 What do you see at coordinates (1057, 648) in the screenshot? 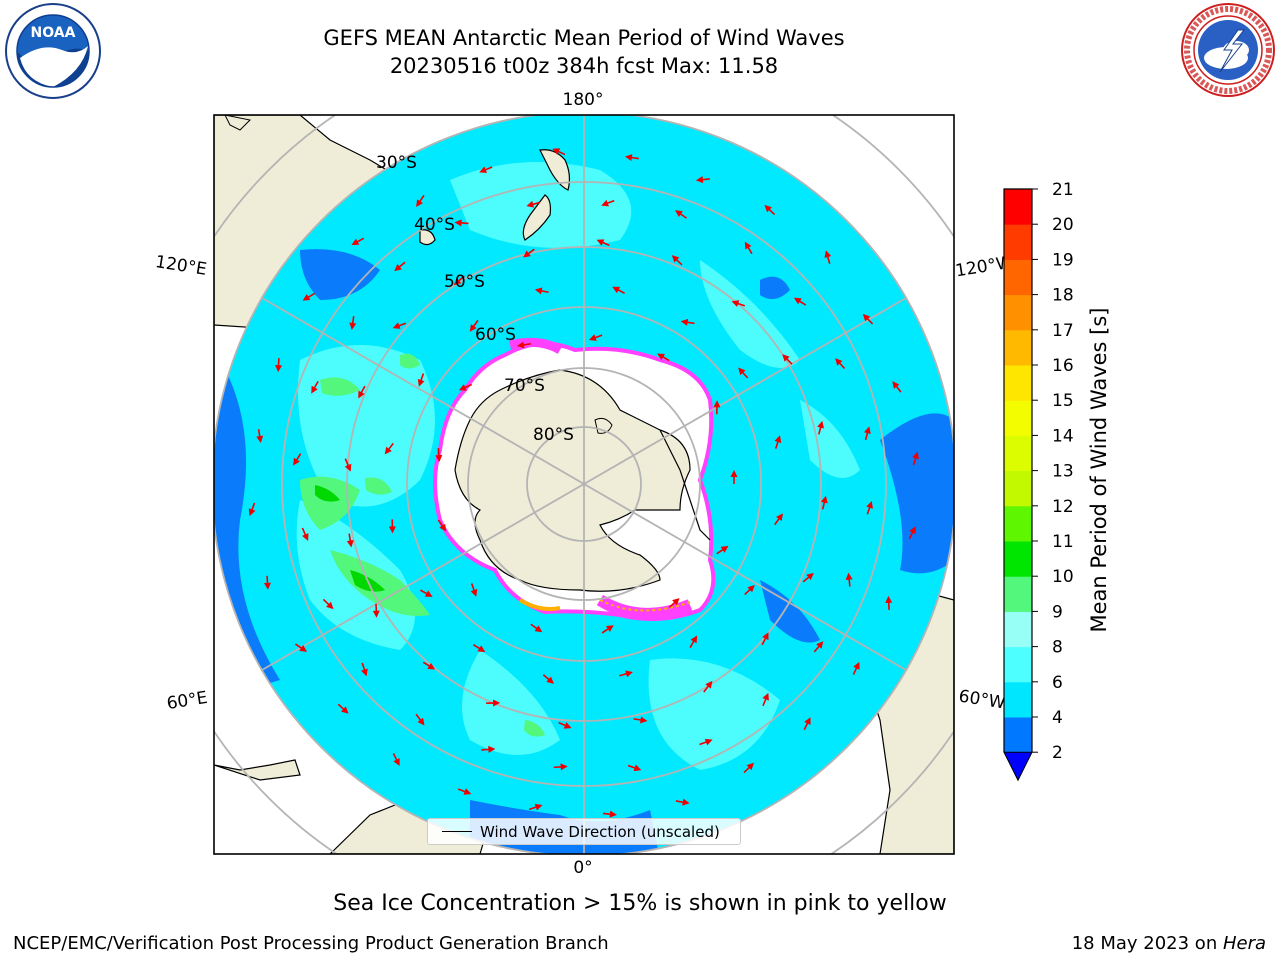
I see `colorbar-tick-label: 8` at bounding box center [1057, 648].